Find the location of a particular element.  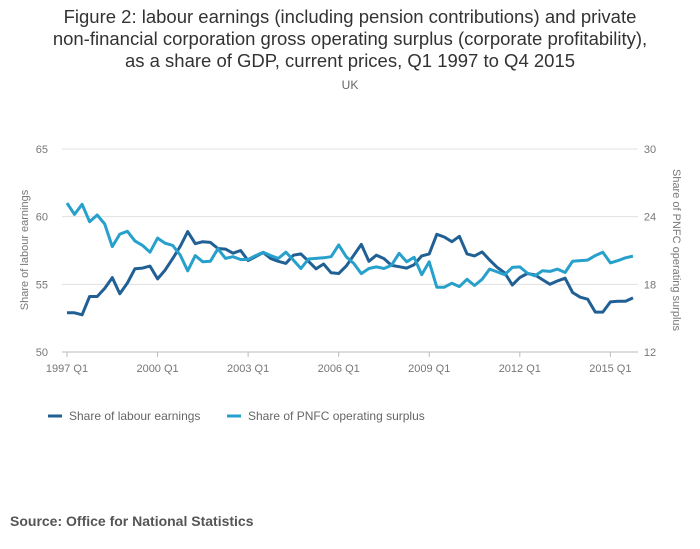

x-tick-label: 2009 Q1 is located at coordinates (429, 369).